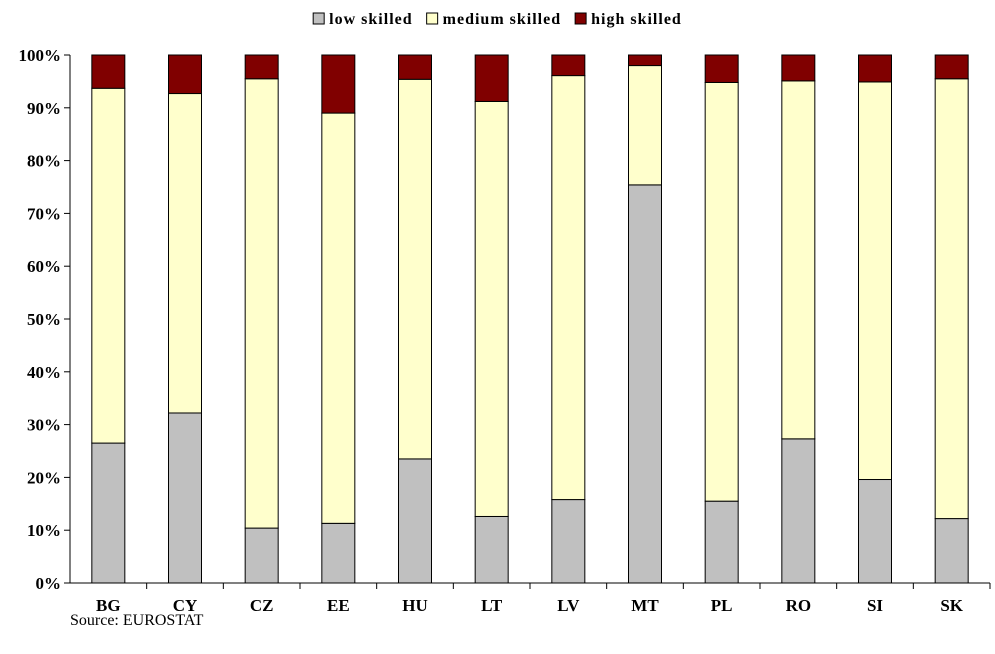 Image resolution: width=995 pixels, height=654 pixels. What do you see at coordinates (261, 67) in the screenshot?
I see `bar-segment-cz-high-skilled` at bounding box center [261, 67].